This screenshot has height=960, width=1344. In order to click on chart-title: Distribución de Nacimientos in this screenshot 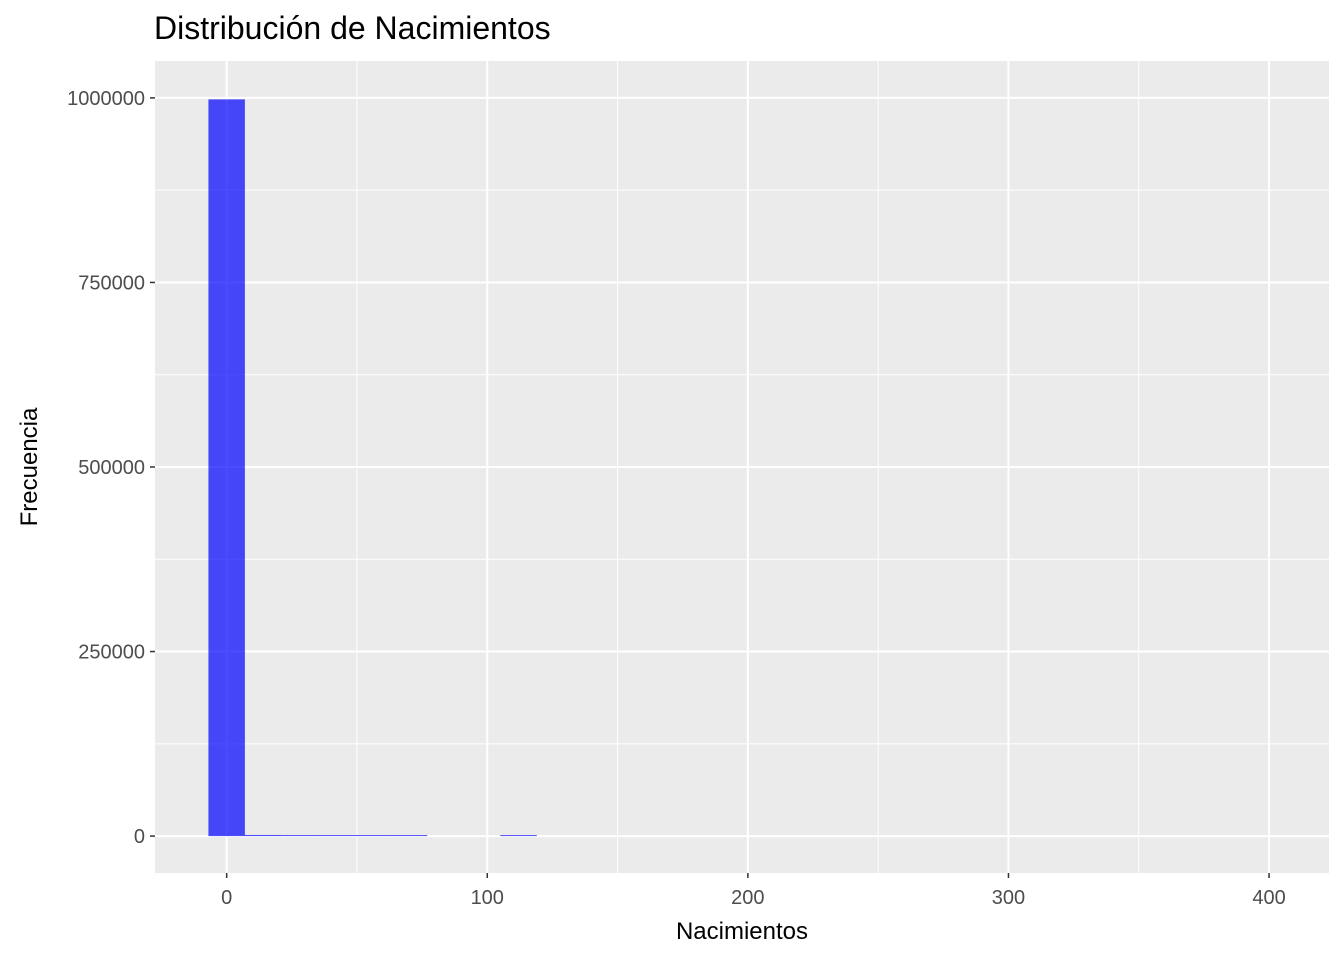, I will do `click(352, 28)`.